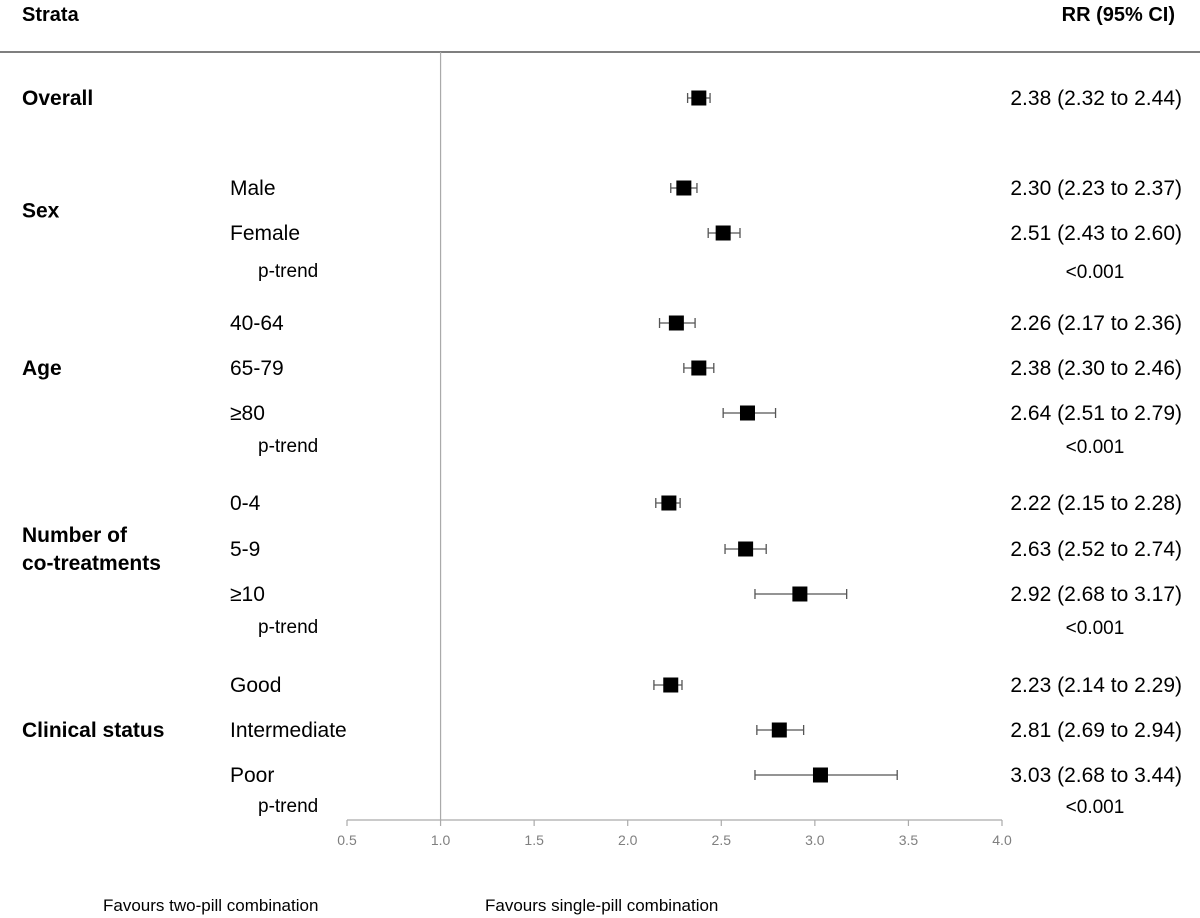 Image resolution: width=1200 pixels, height=918 pixels. I want to click on subgroup-label: 5-9, so click(245, 549).